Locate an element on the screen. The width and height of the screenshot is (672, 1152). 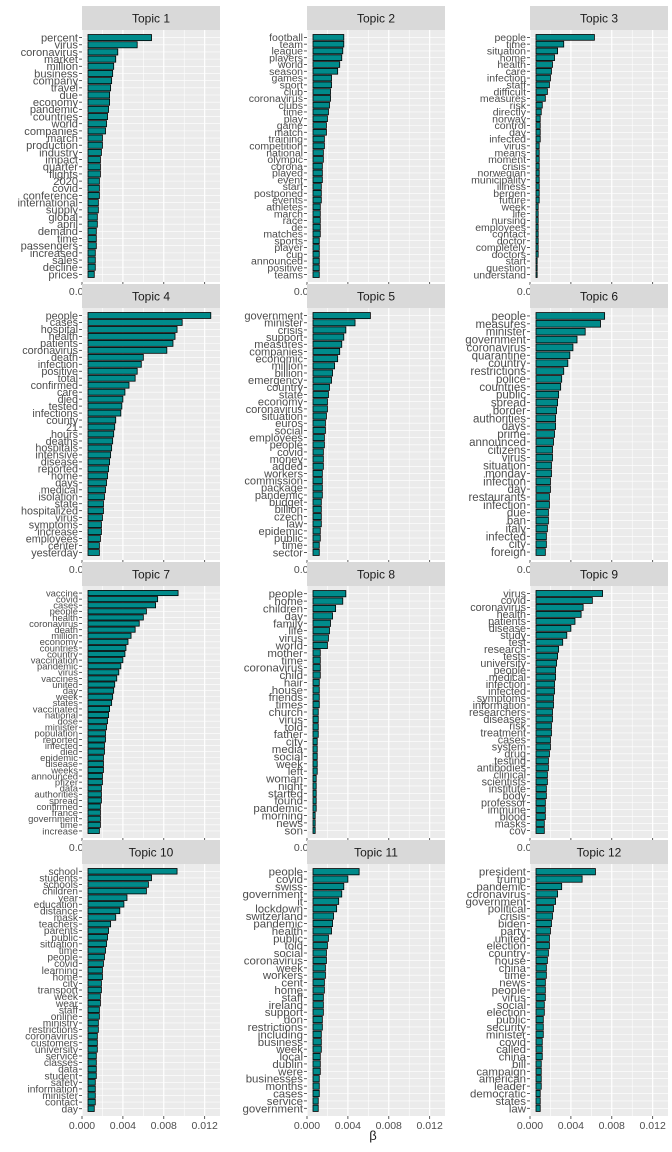
term-label: pandemic is located at coordinates (278, 809).